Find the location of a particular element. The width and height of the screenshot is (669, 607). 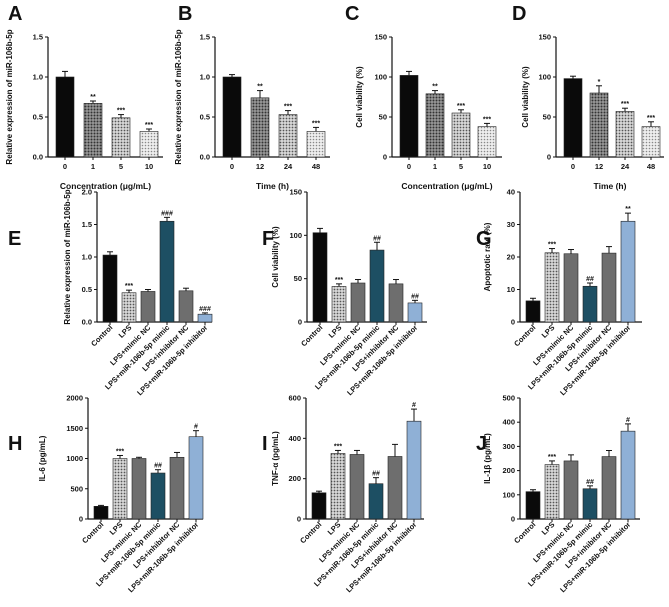

y-tick-label: 1000 is located at coordinates (74, 458).